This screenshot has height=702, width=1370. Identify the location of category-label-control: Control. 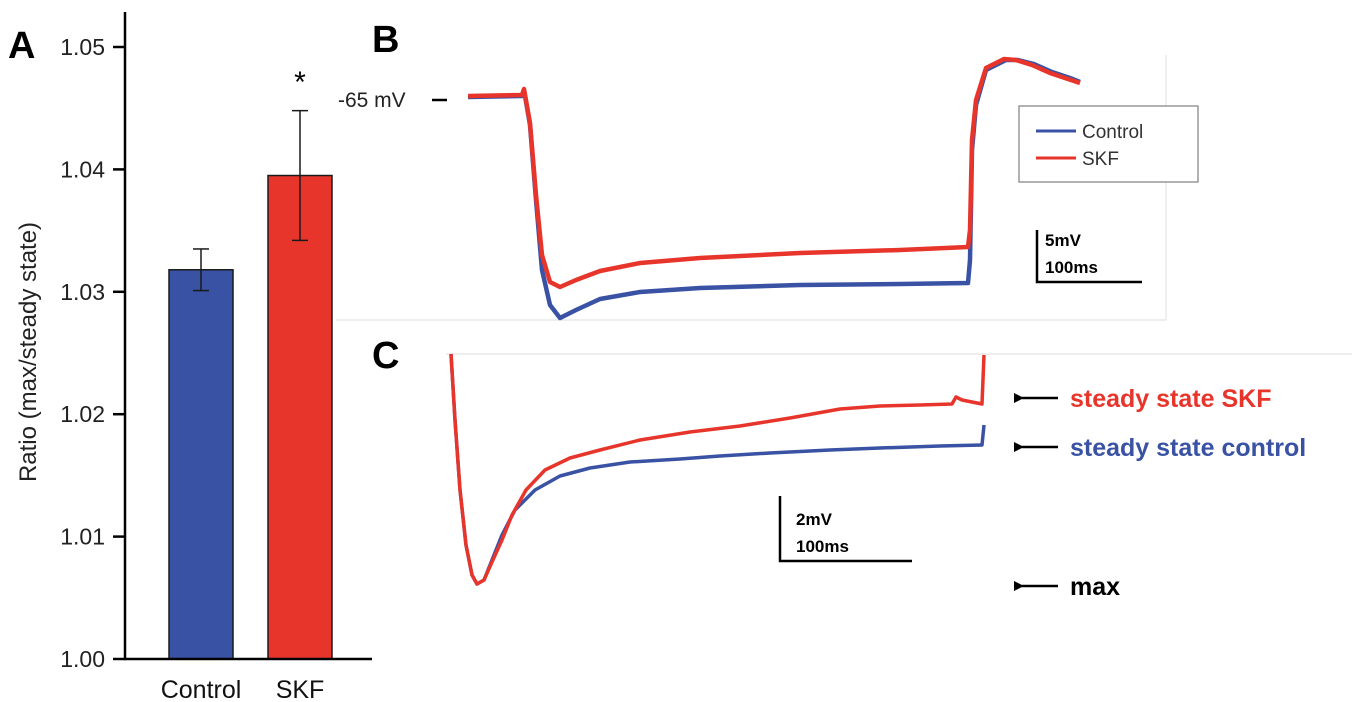
(201, 689).